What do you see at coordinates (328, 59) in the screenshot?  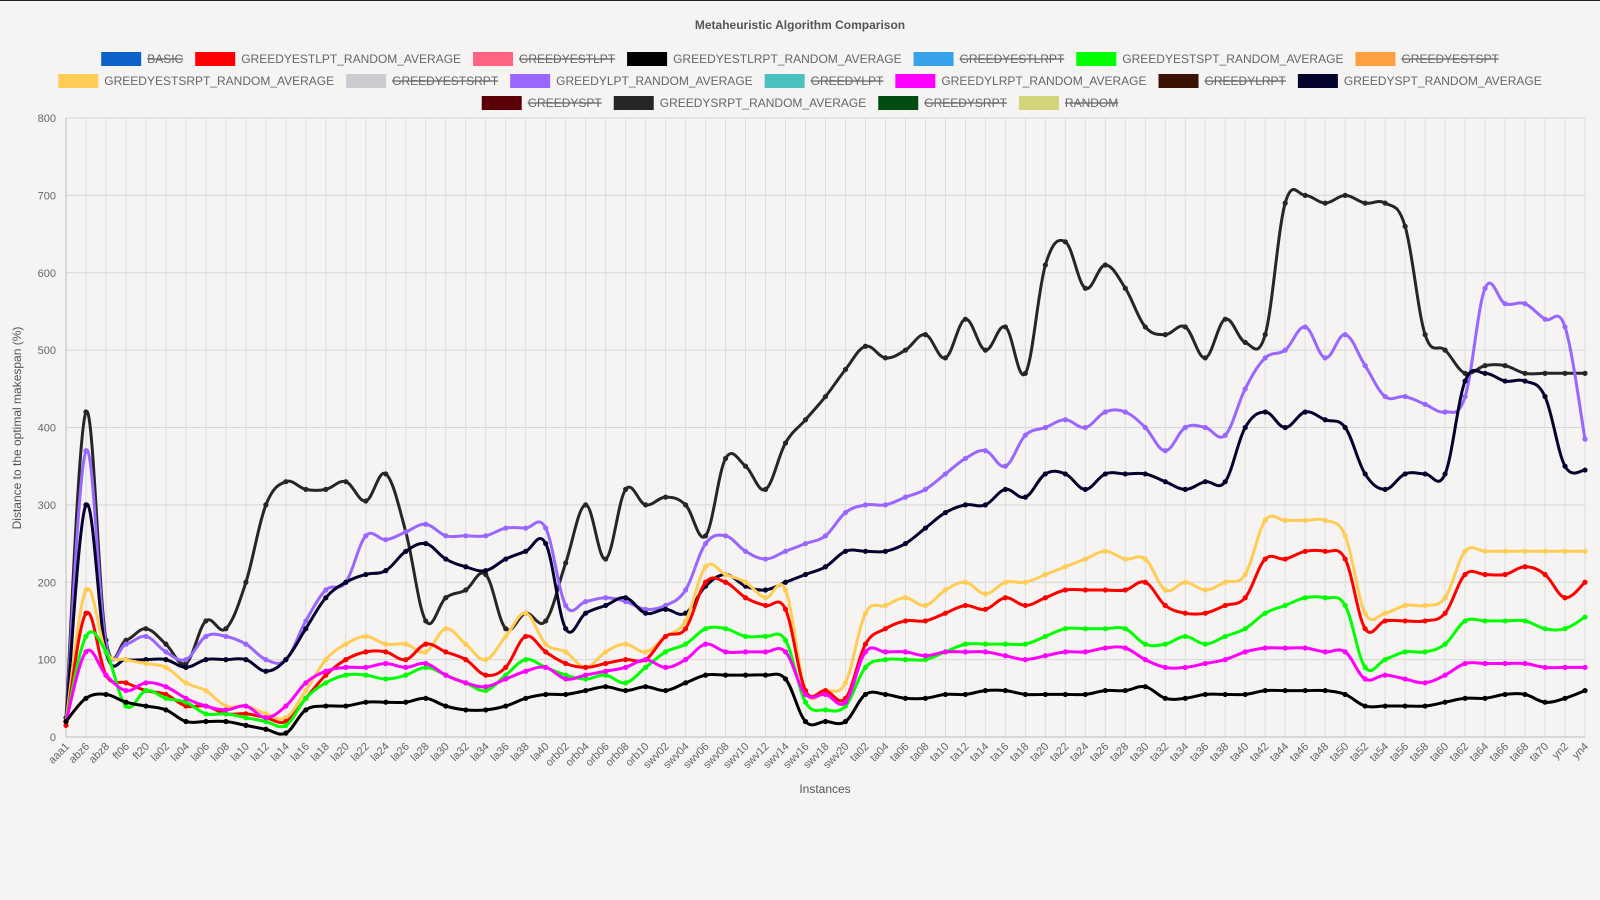 I see `legend-item-greedyestlpt_random_average: GREEDYESTLPT_RANDOM_AVERAGE` at bounding box center [328, 59].